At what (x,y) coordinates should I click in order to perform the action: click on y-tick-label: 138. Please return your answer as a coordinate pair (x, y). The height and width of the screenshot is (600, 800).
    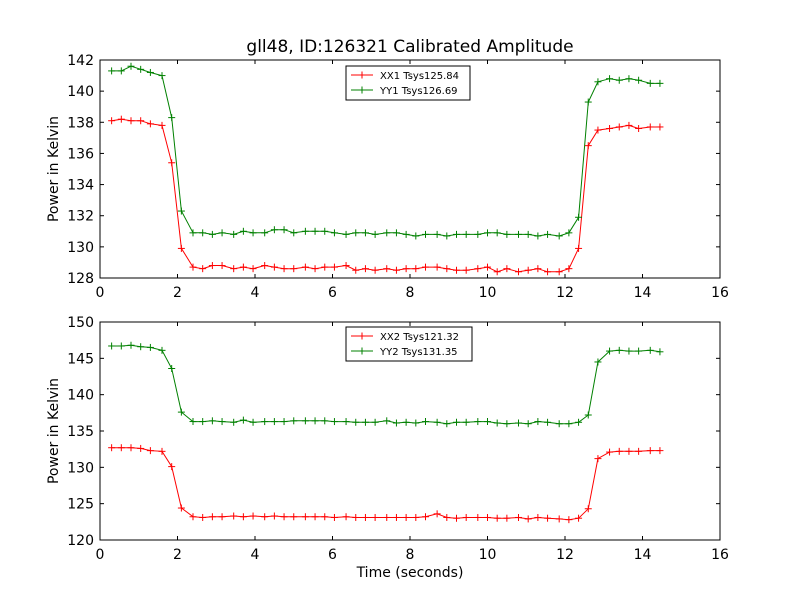
    Looking at the image, I should click on (80, 123).